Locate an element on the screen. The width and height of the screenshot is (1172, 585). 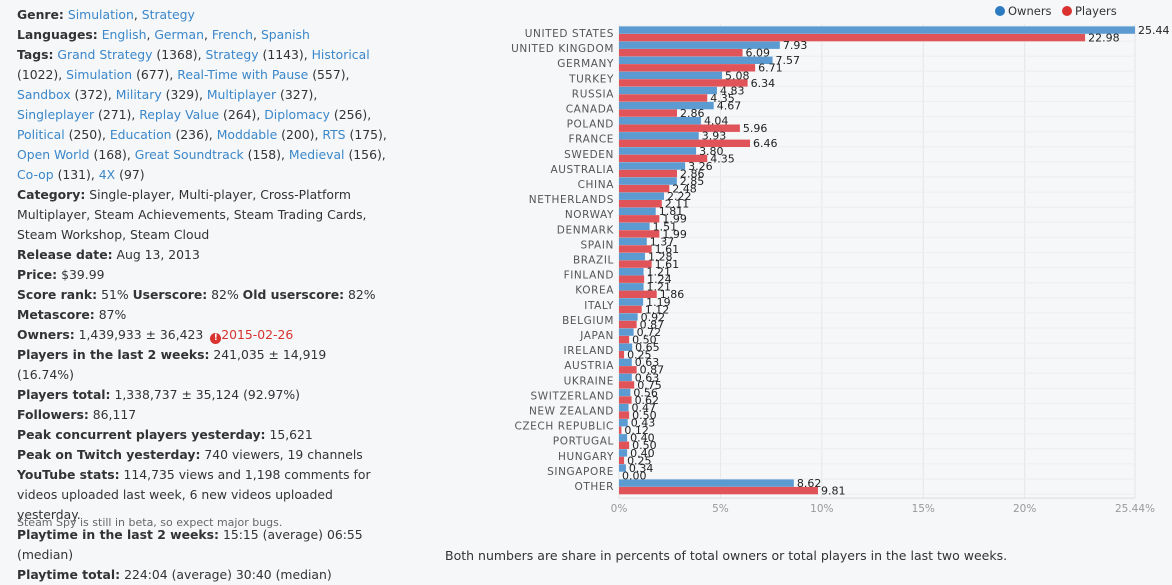
tag-link: Co-op is located at coordinates (35, 174).